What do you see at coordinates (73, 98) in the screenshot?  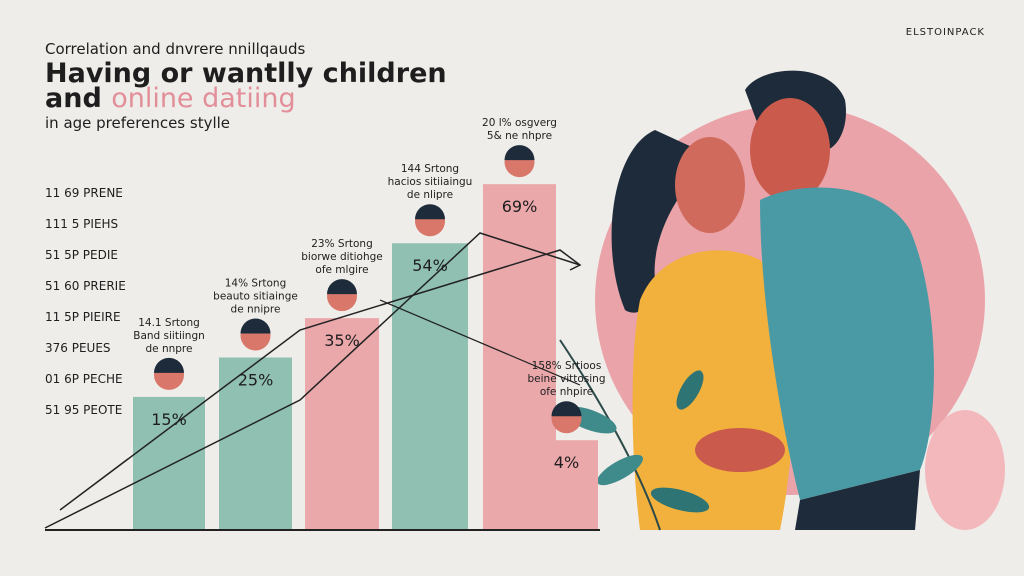 I see `title-lead: and` at bounding box center [73, 98].